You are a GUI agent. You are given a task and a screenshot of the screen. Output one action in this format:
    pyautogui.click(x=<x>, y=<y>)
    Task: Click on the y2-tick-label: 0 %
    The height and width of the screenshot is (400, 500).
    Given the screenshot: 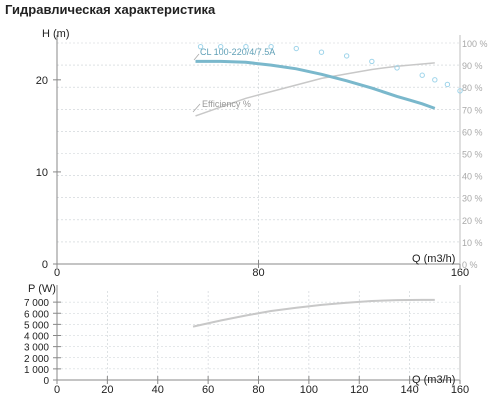 What is the action you would take?
    pyautogui.click(x=470, y=265)
    